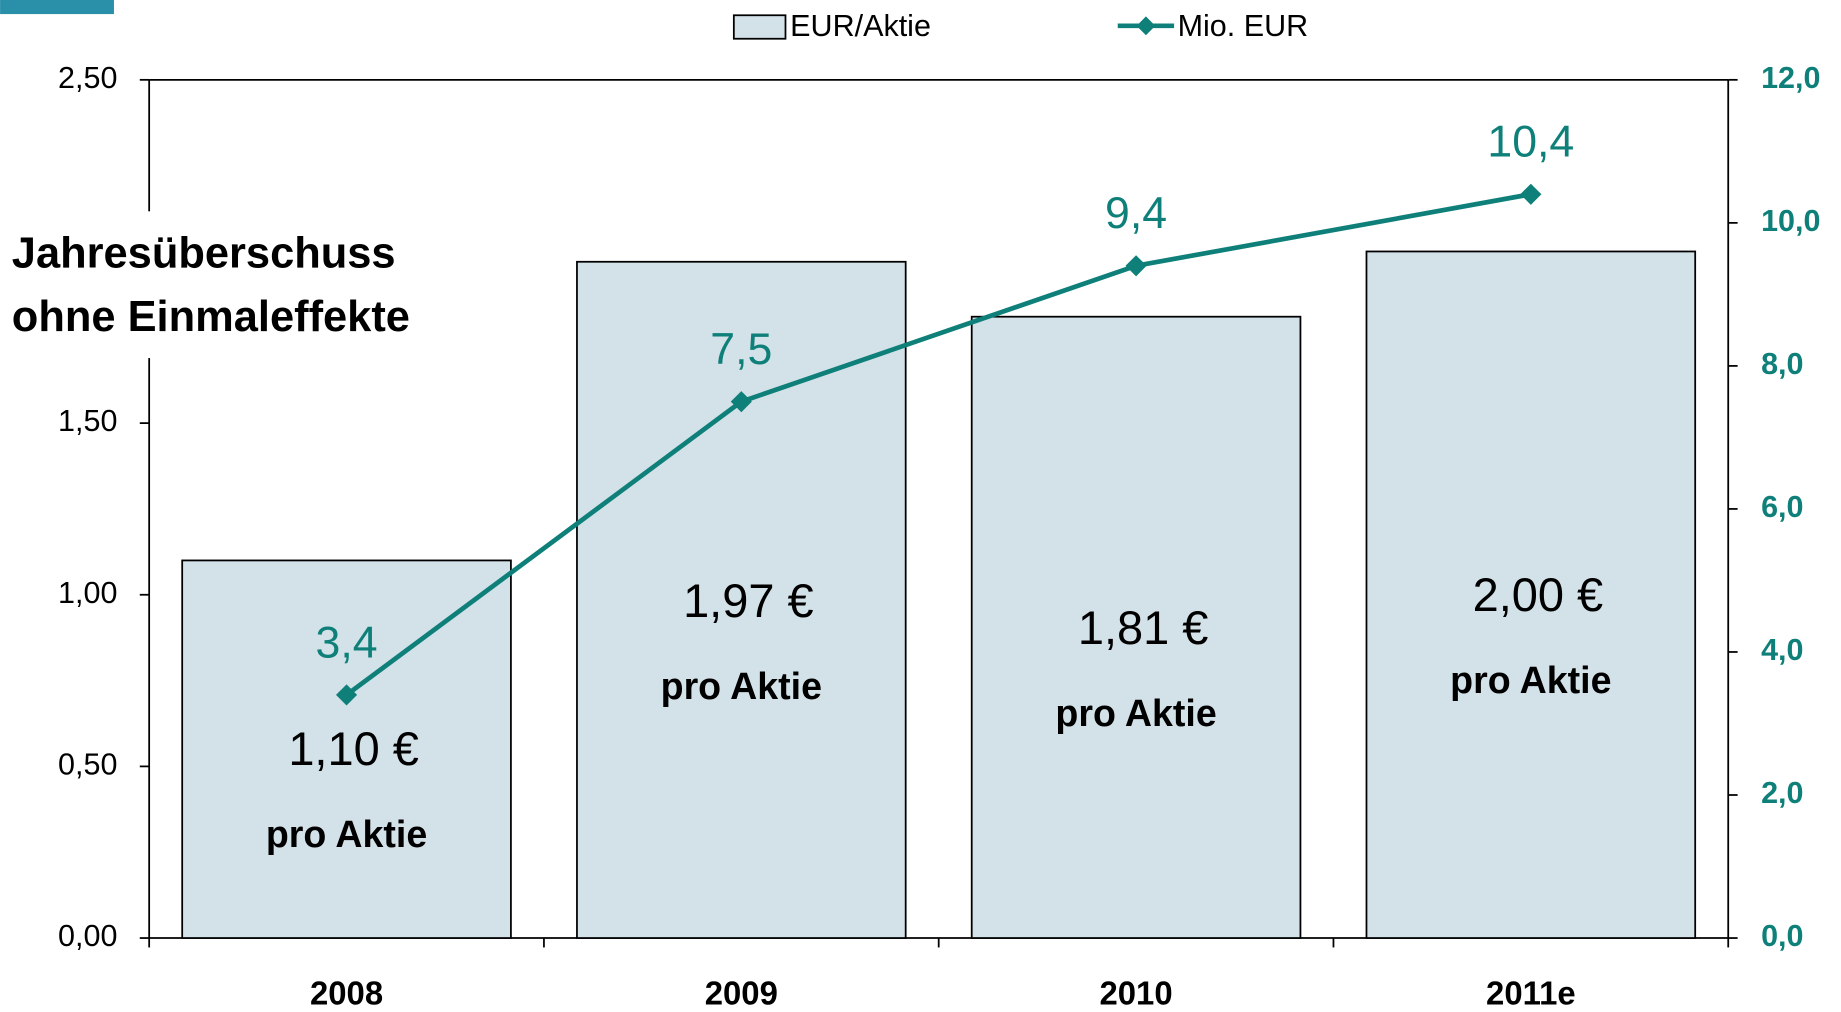 The image size is (1841, 1012). I want to click on bar-value-label: 1,81 €, so click(1143, 627).